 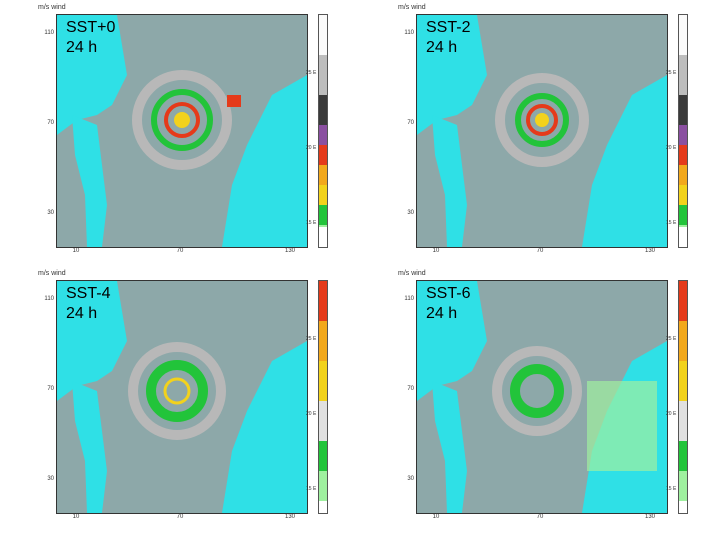 What do you see at coordinates (448, 27) in the screenshot?
I see `panel-label: SST-2` at bounding box center [448, 27].